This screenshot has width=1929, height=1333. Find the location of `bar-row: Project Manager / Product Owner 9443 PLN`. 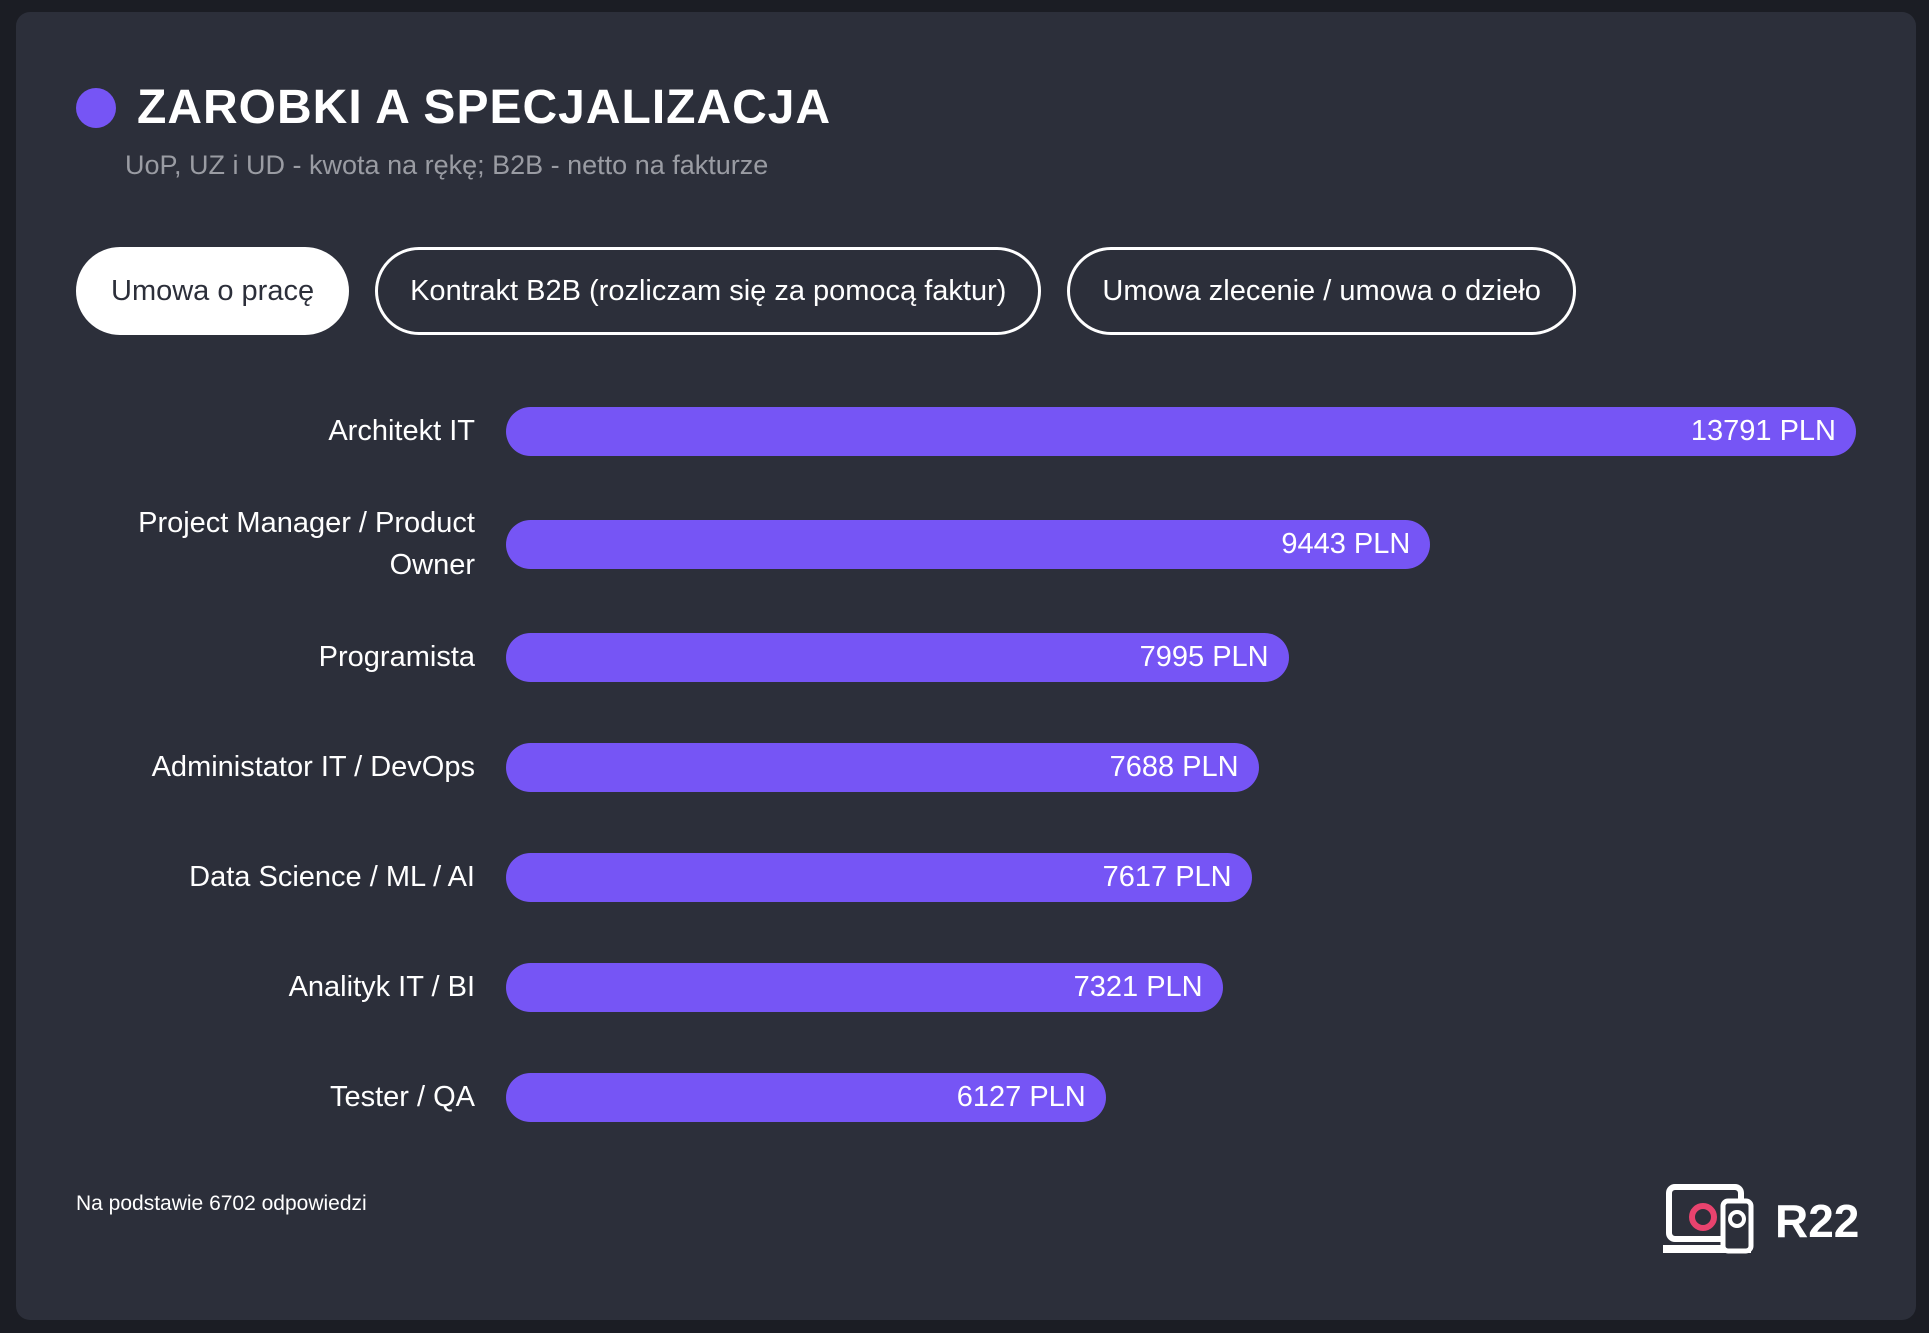

bar-row: Project Manager / Product Owner 9443 PLN is located at coordinates (965, 544).